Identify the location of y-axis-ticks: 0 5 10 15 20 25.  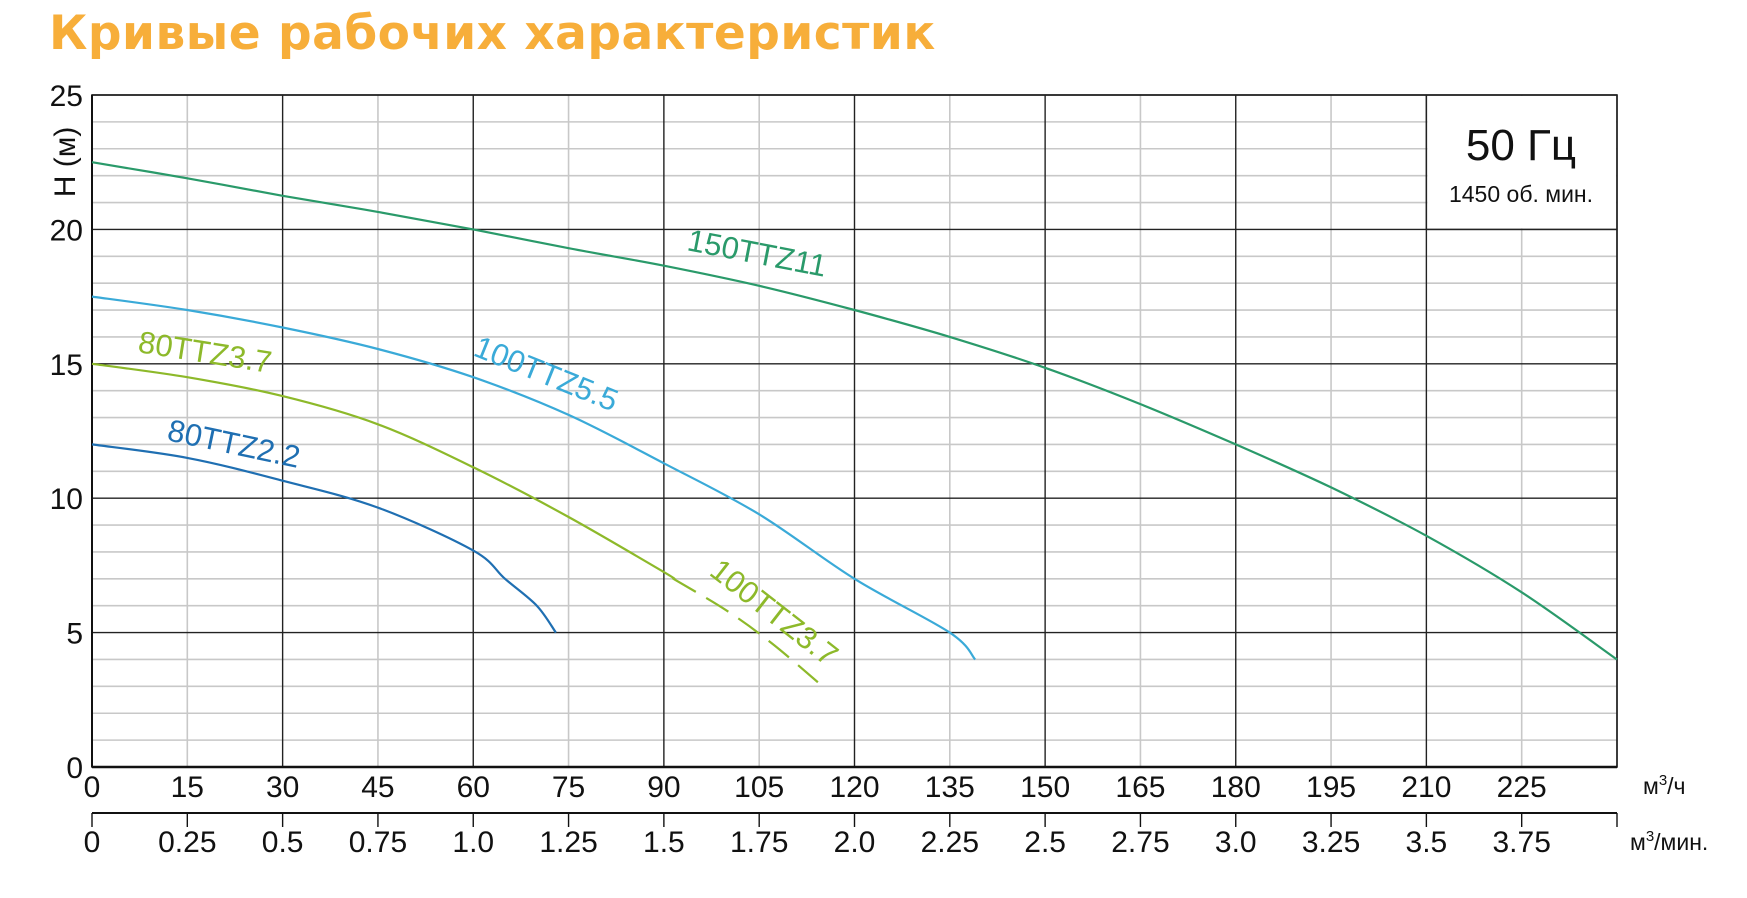
(66, 432).